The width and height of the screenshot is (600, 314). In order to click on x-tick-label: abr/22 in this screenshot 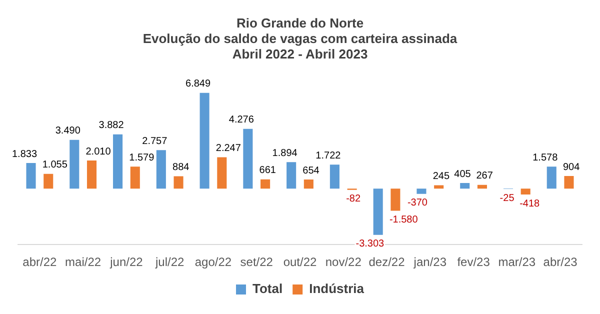, I will do `click(40, 262)`.